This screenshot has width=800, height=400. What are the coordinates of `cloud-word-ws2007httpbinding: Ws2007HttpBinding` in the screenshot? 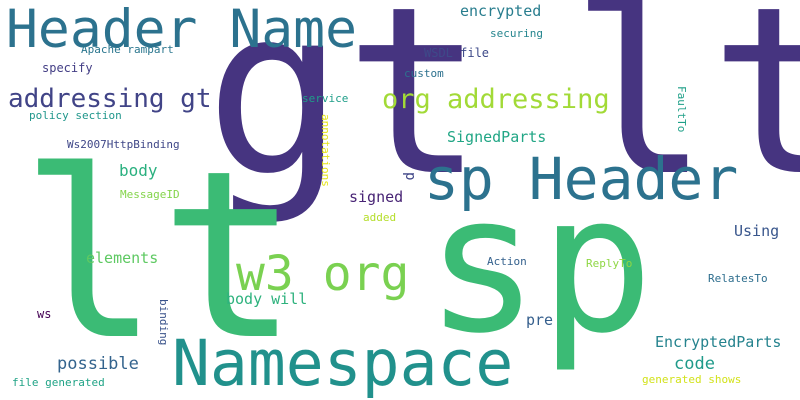 It's located at (123, 144).